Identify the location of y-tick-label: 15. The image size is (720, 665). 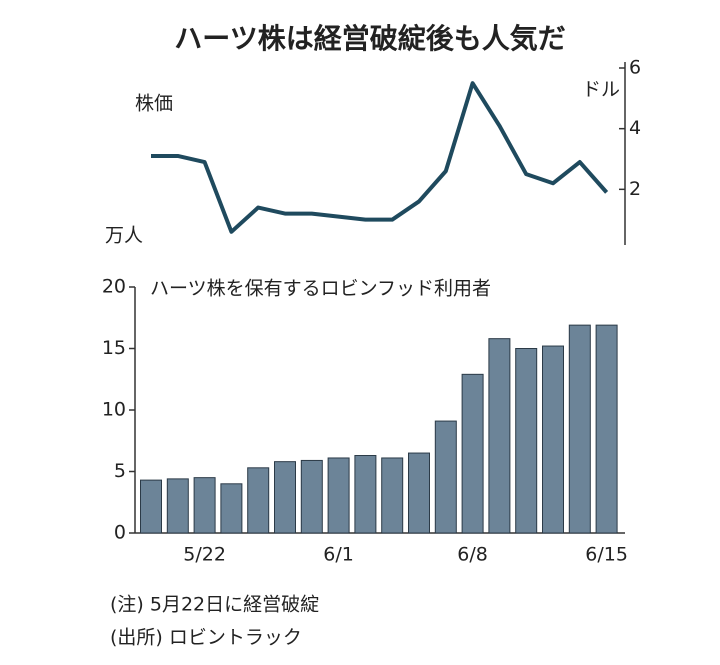
(114, 348).